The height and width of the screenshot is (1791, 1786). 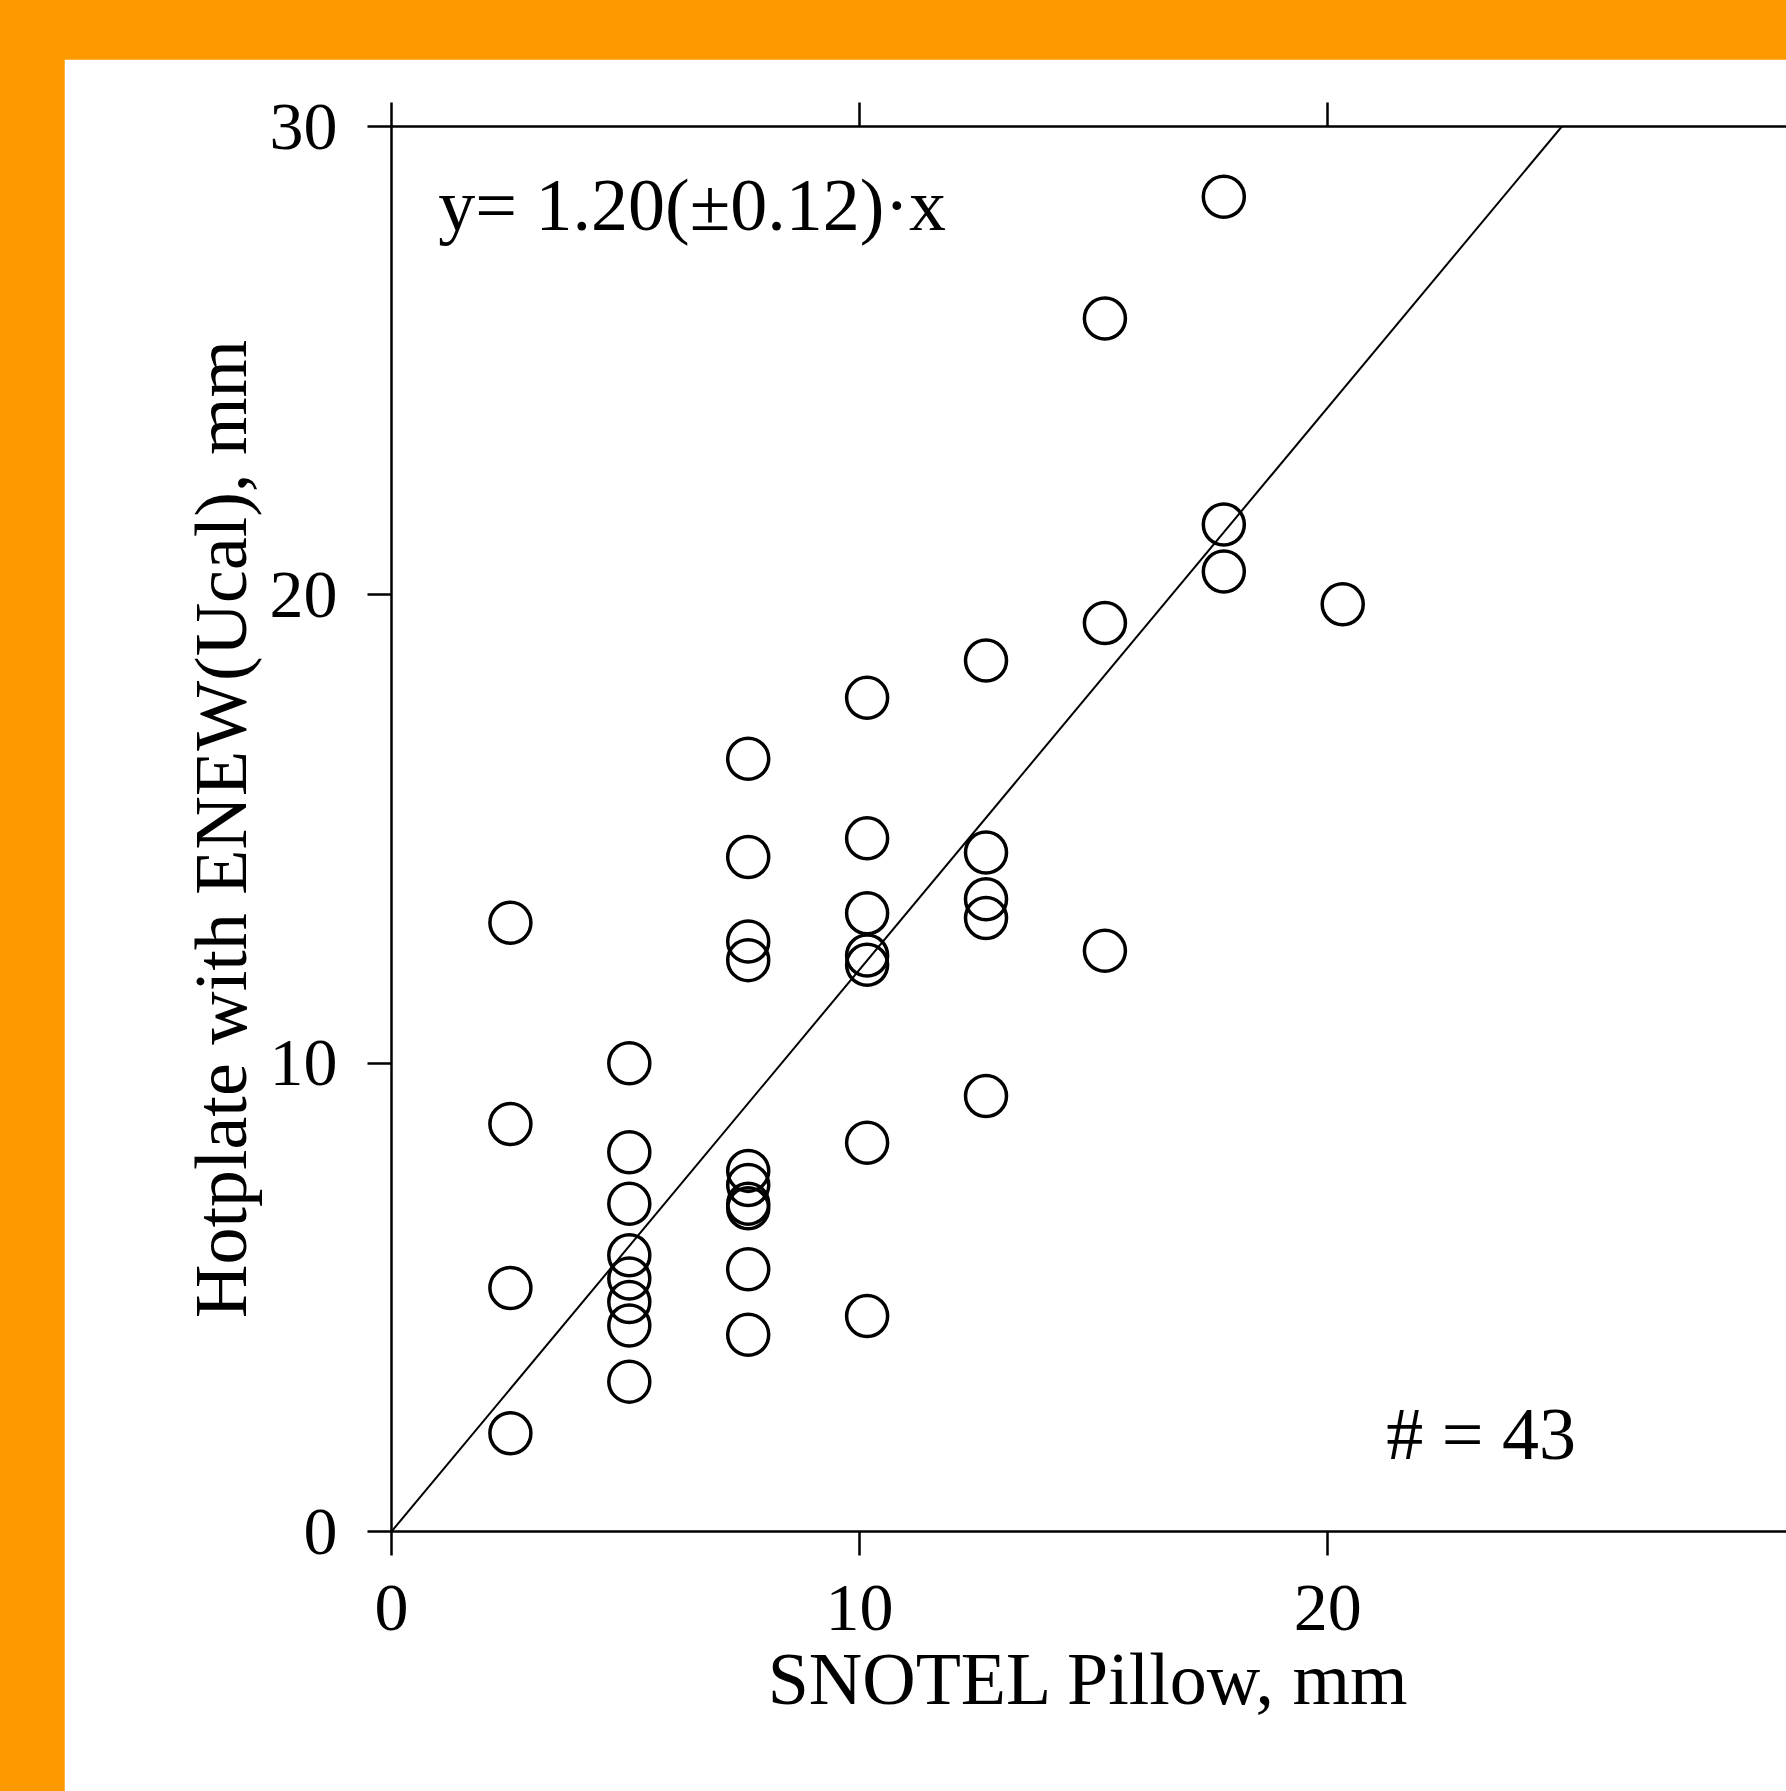 What do you see at coordinates (220, 829) in the screenshot?
I see `y-axis-title: Hotplate with ENEW(Ucal), mm` at bounding box center [220, 829].